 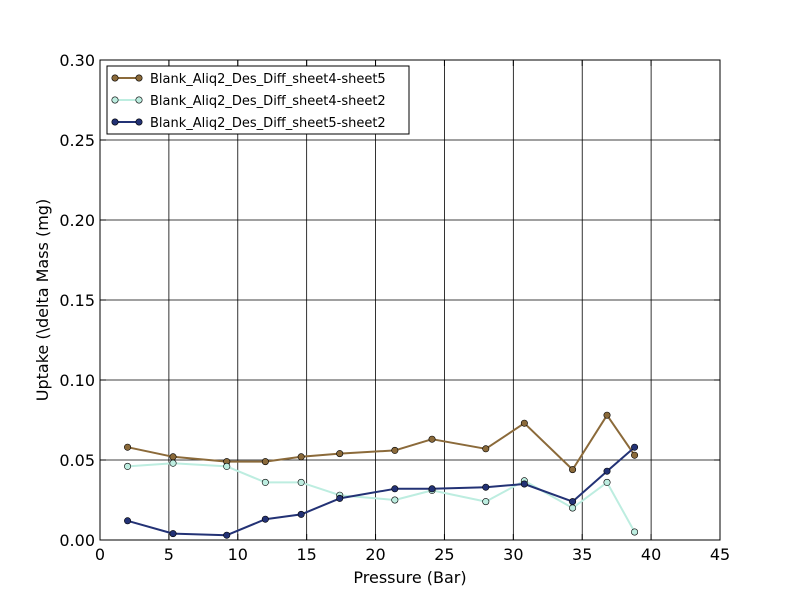 I want to click on x-tick-label: 0, so click(x=100, y=554).